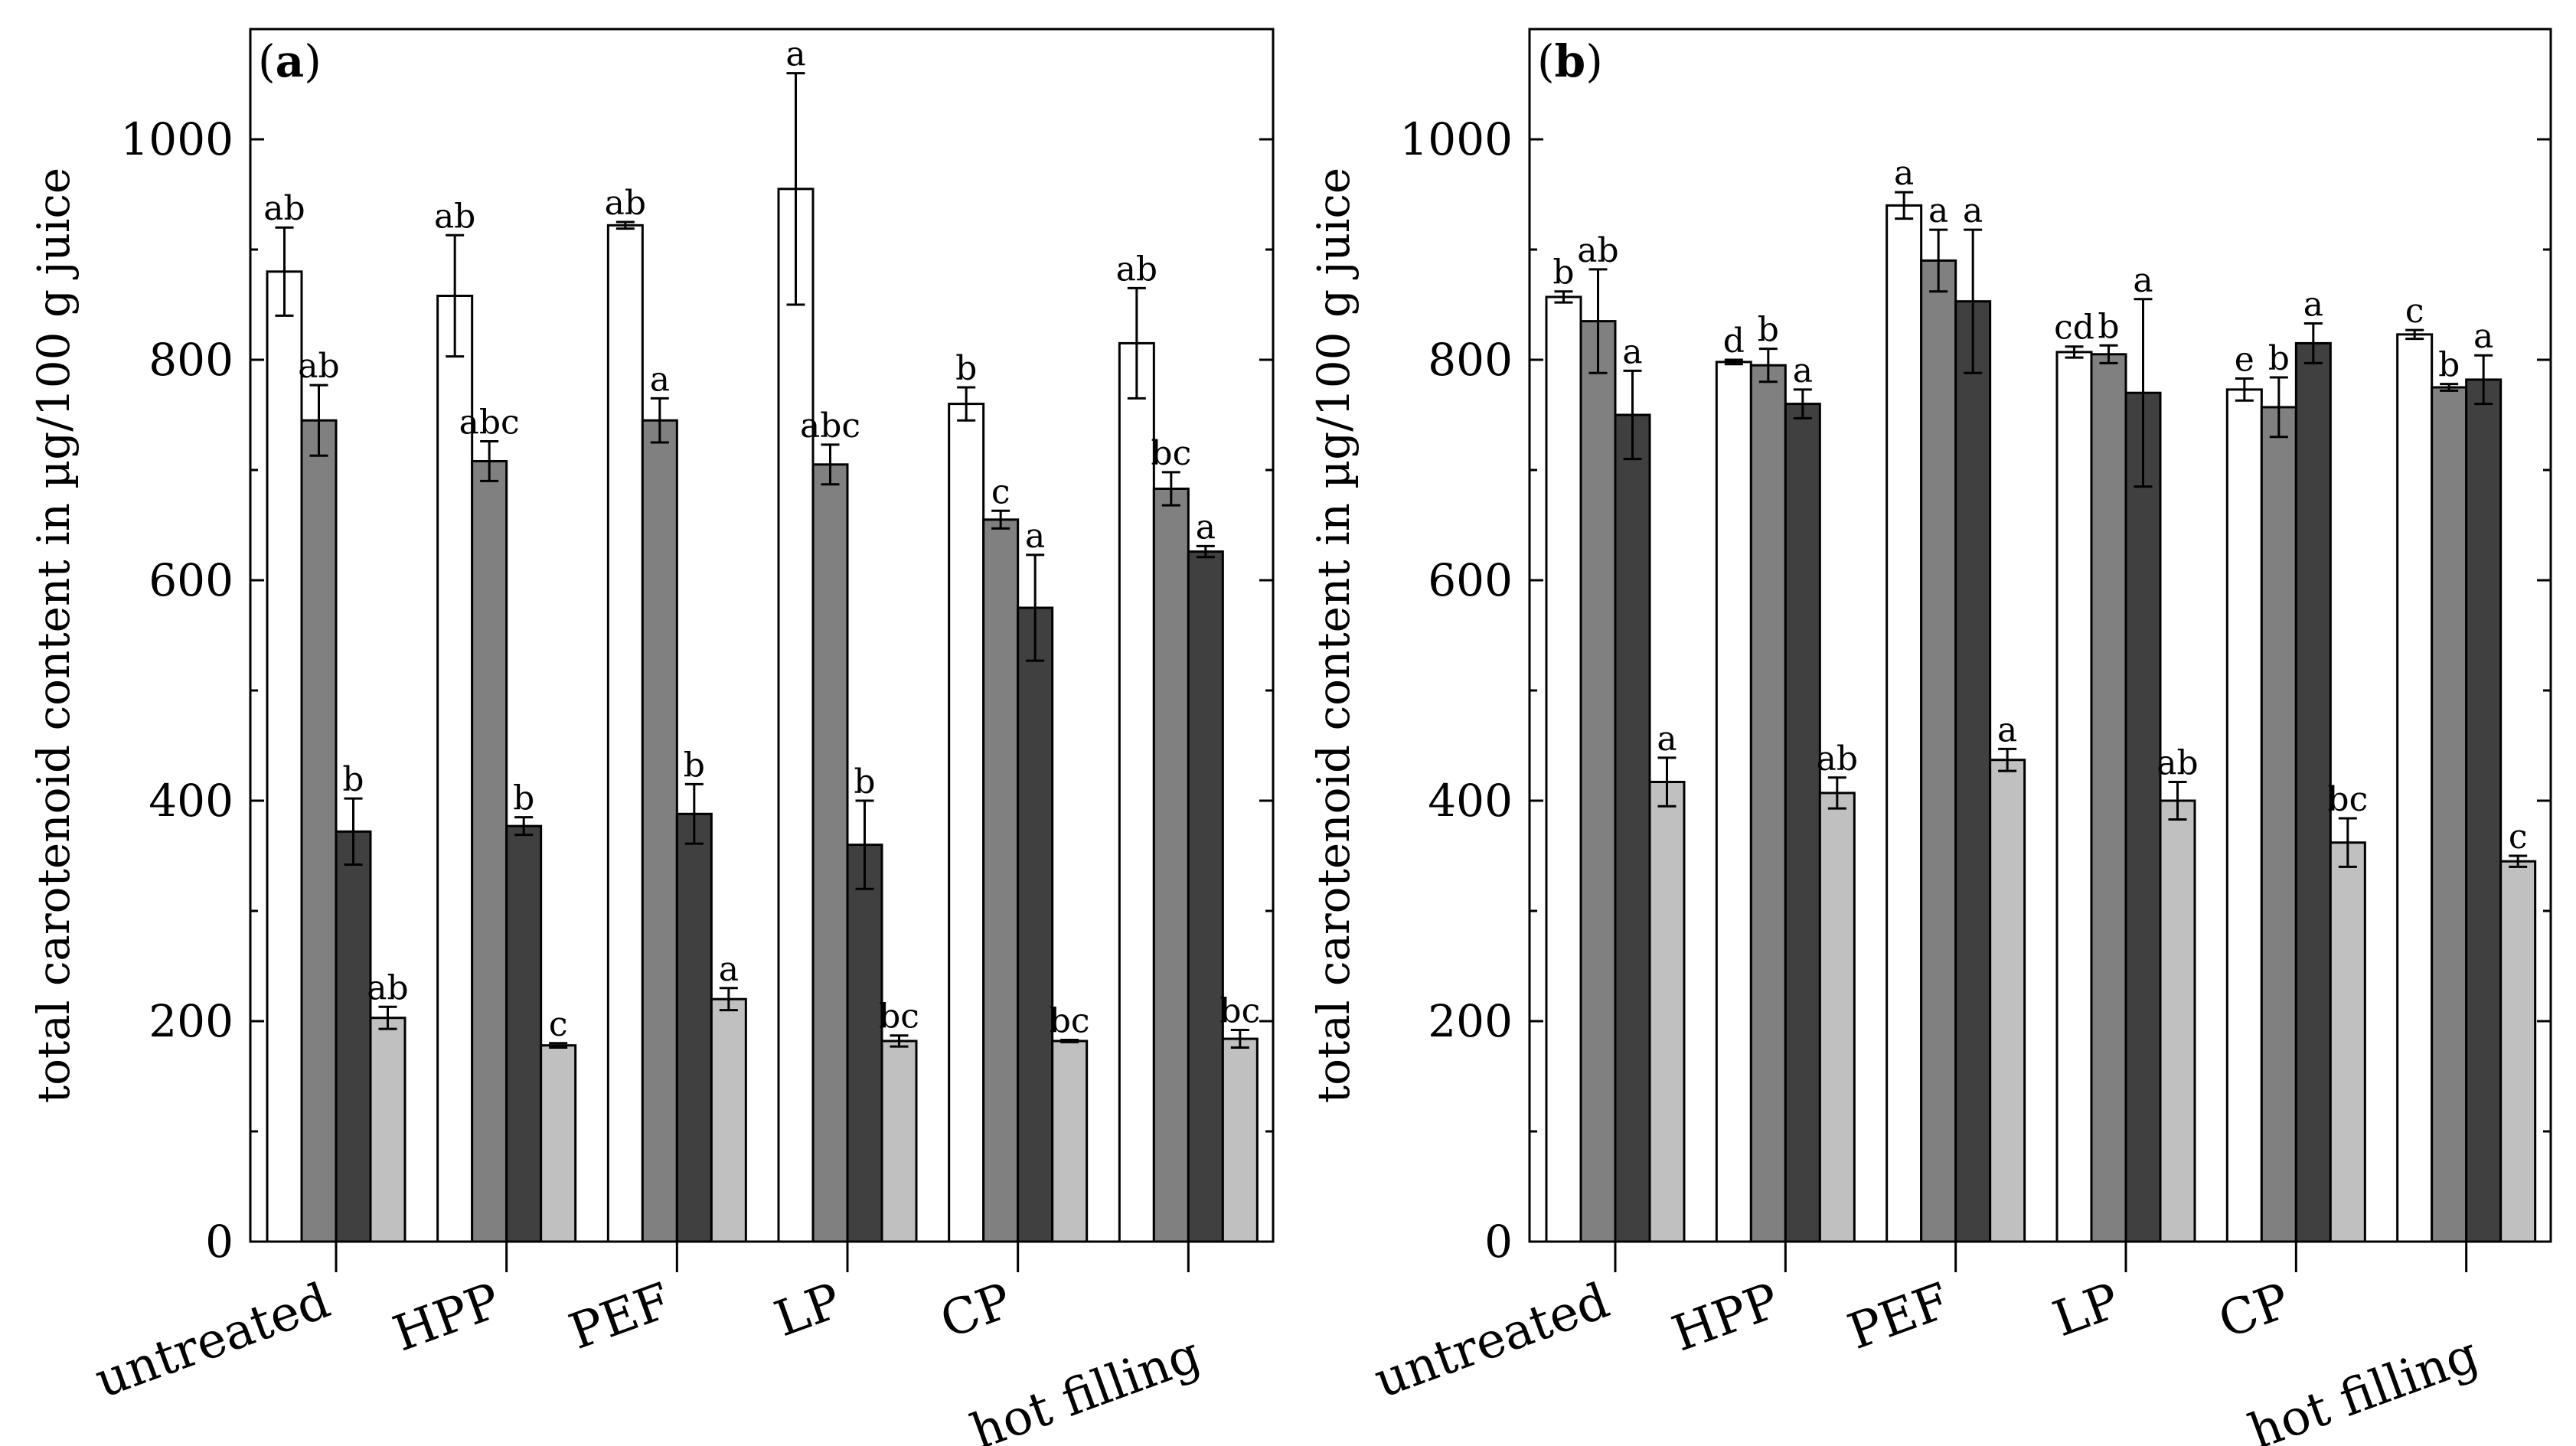 The height and width of the screenshot is (1446, 2576). I want to click on x-category-label: LP, so click(2086, 1310).